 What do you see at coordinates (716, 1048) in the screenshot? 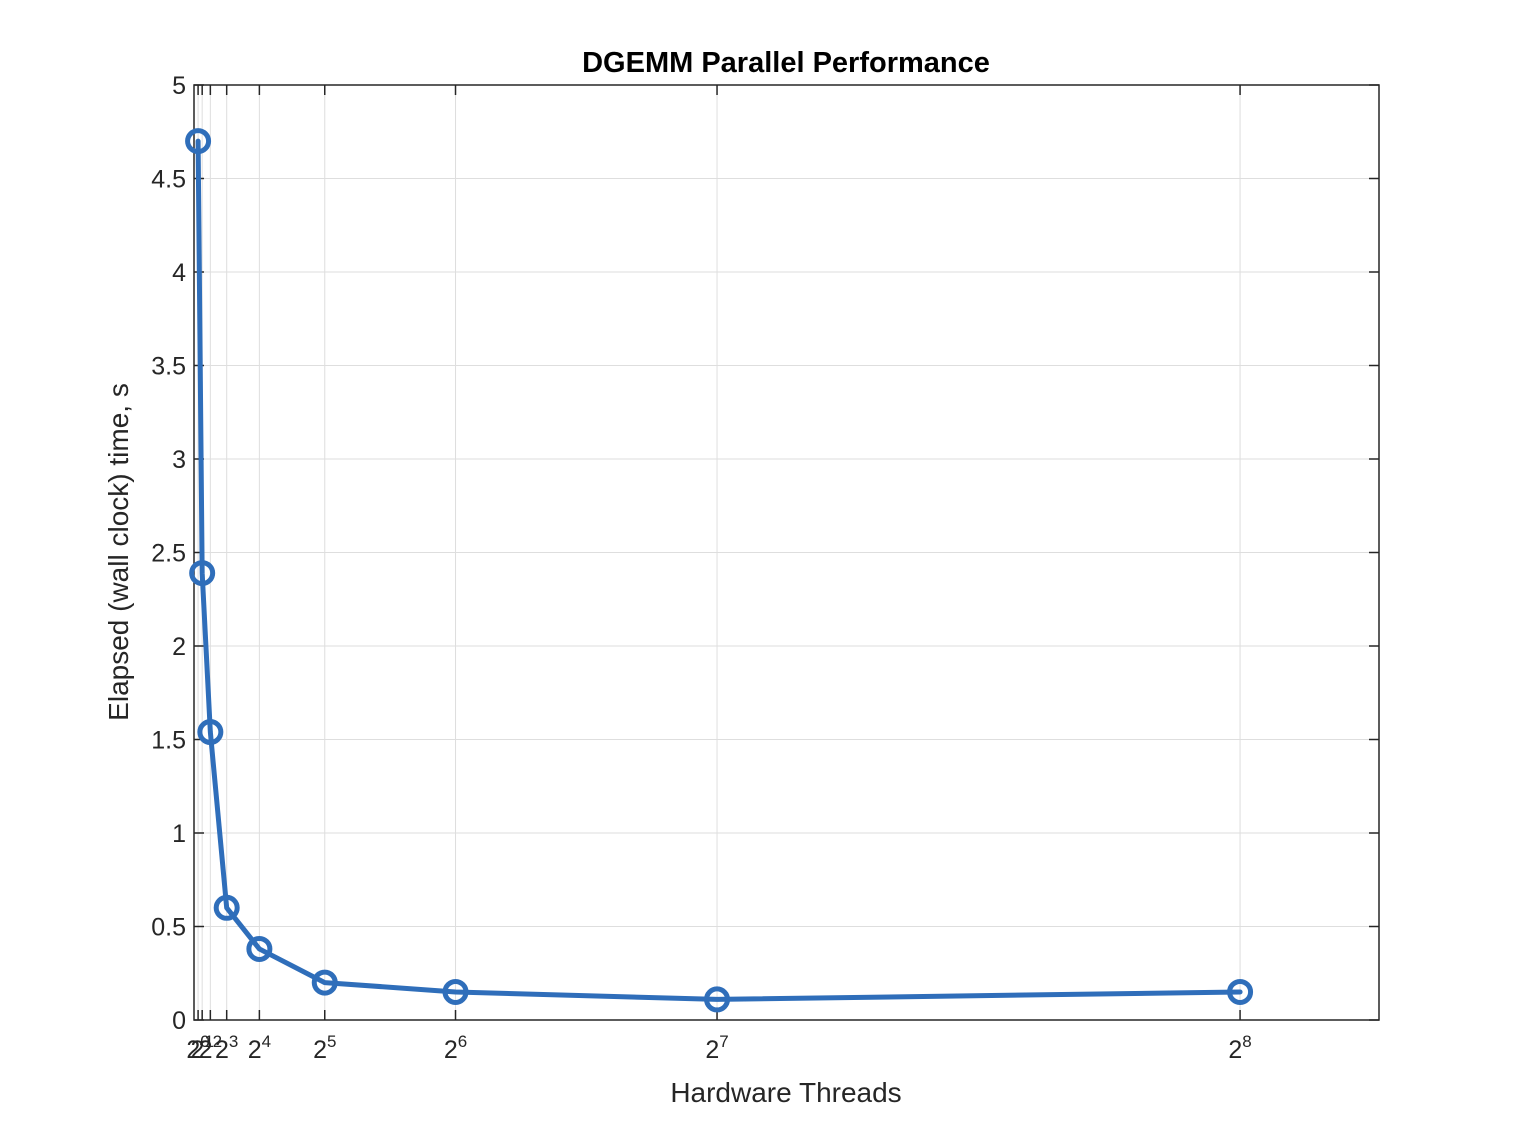
I see `x-tick-label: 27` at bounding box center [716, 1048].